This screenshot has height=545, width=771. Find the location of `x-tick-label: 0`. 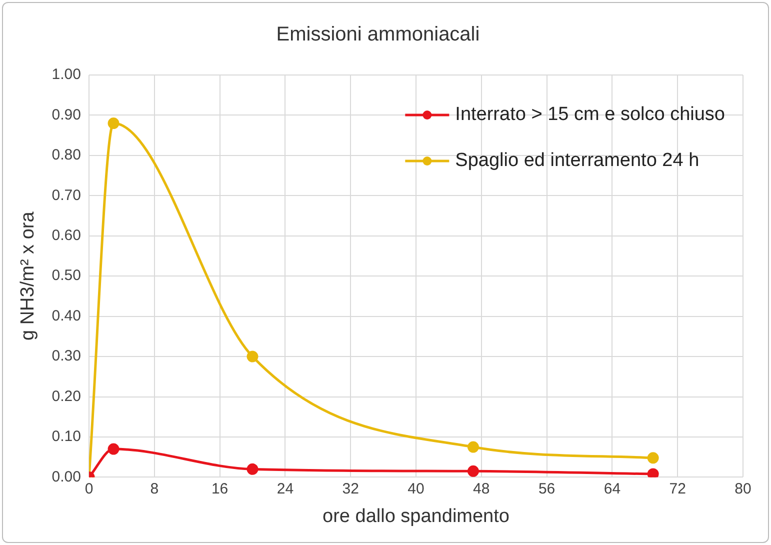

x-tick-label: 0 is located at coordinates (89, 489).